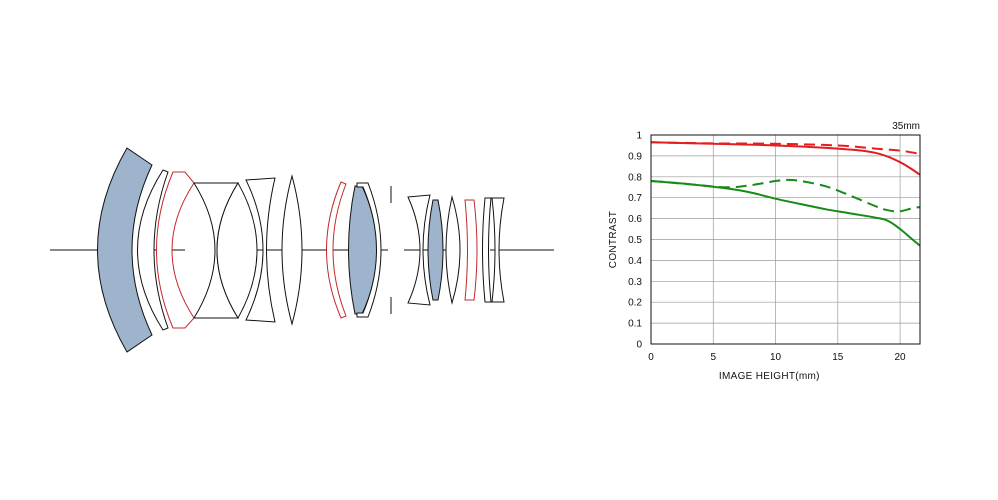 This screenshot has height=500, width=998. Describe the element at coordinates (635, 156) in the screenshot. I see `y-tick-label: 0.9` at that location.